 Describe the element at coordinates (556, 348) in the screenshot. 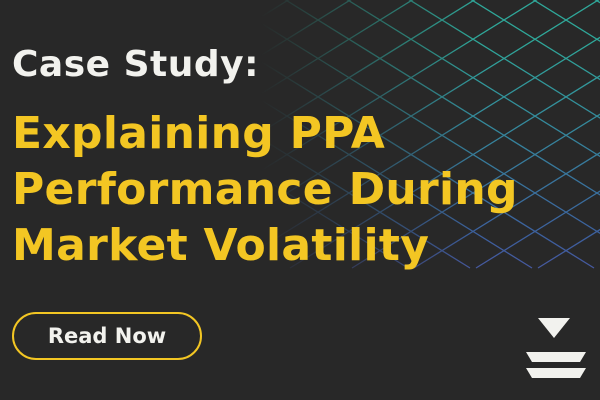

I see `logo` at that location.